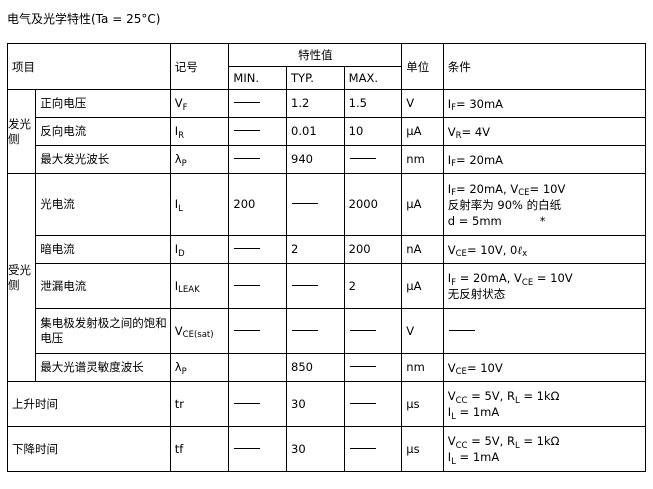 The image size is (653, 489). What do you see at coordinates (199, 204) in the screenshot?
I see `row-symbol: IL` at bounding box center [199, 204].